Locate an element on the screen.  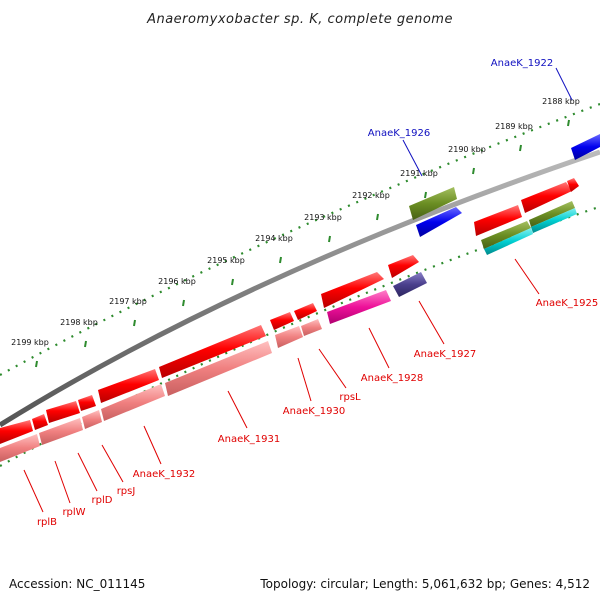
tick-label: 2198 kbp is located at coordinates (79, 322).